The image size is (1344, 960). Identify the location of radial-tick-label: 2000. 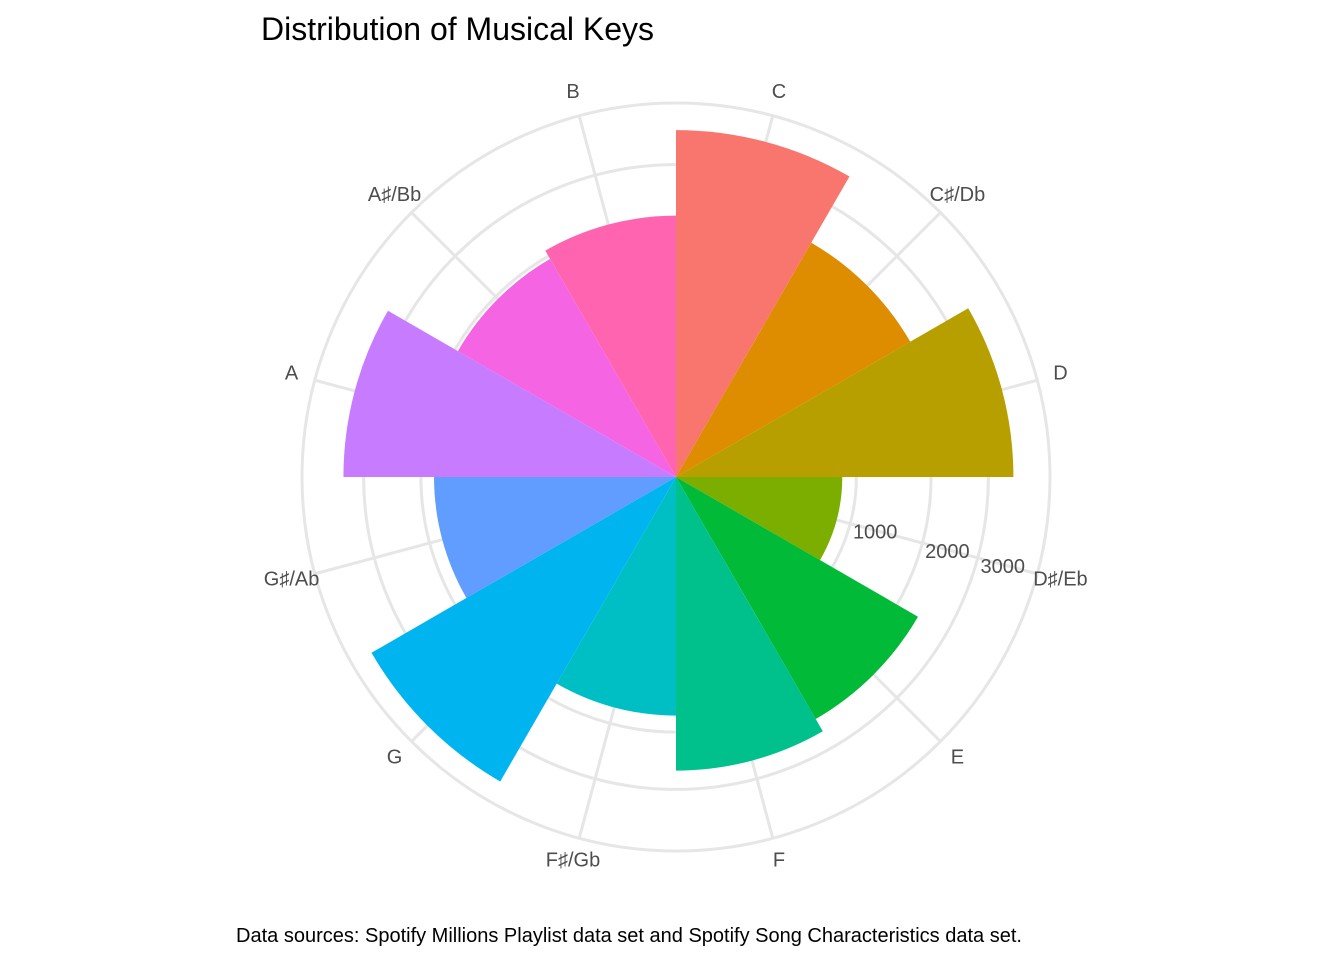
(947, 552).